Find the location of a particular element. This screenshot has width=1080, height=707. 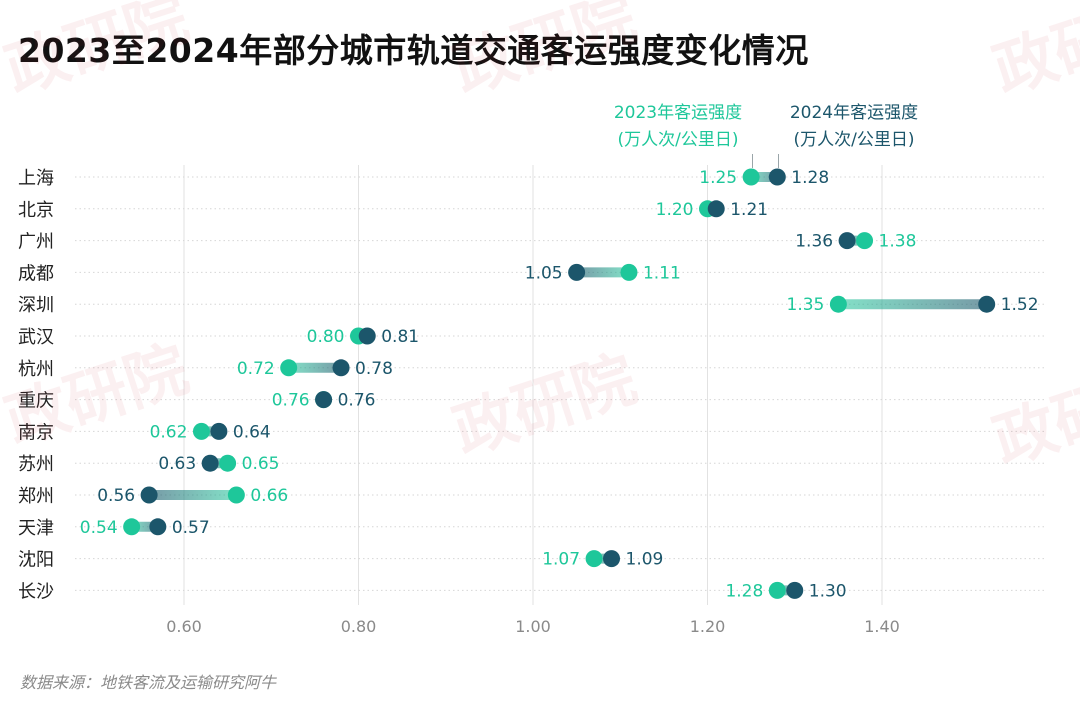

chart-row: 郑州 0.56 0.66 is located at coordinates (531, 496).